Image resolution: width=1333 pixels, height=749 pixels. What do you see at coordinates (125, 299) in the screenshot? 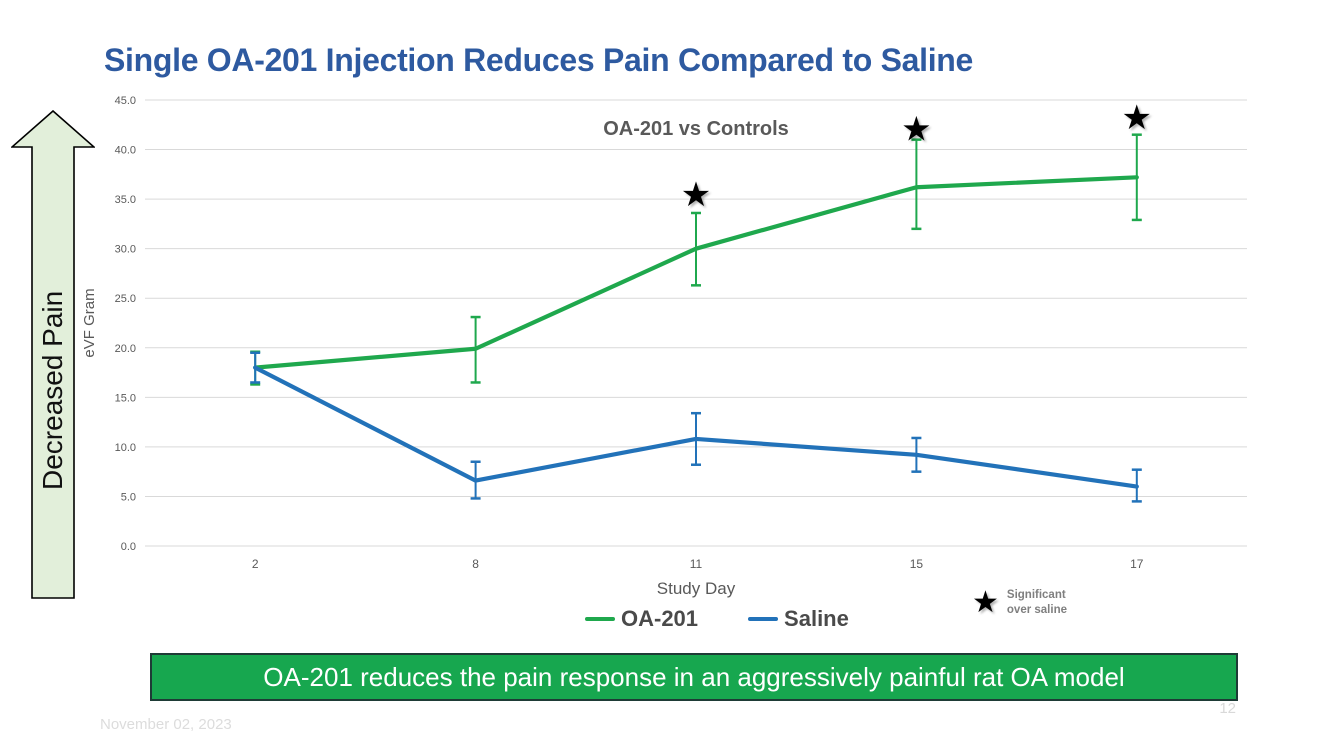
I see `svg-text: 25.0` at bounding box center [125, 299].